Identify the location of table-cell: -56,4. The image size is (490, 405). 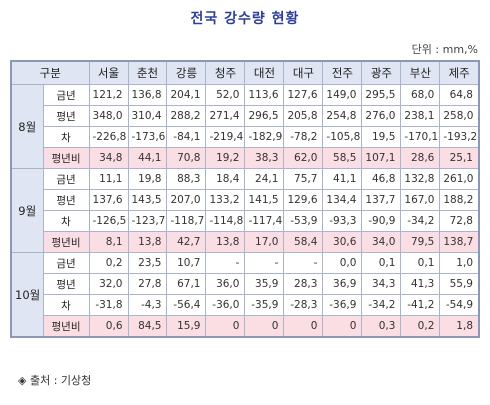
(186, 305).